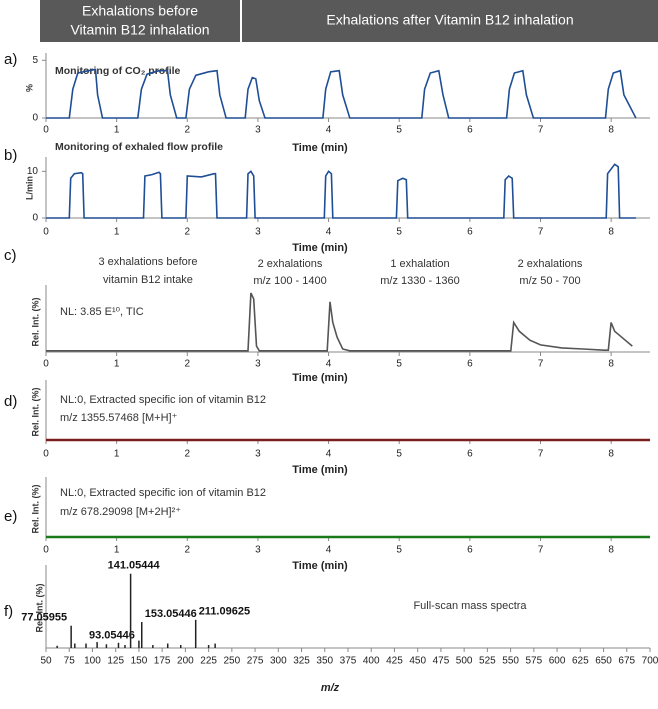 The image size is (658, 709). What do you see at coordinates (441, 661) in the screenshot?
I see `x-tick-label: 475` at bounding box center [441, 661].